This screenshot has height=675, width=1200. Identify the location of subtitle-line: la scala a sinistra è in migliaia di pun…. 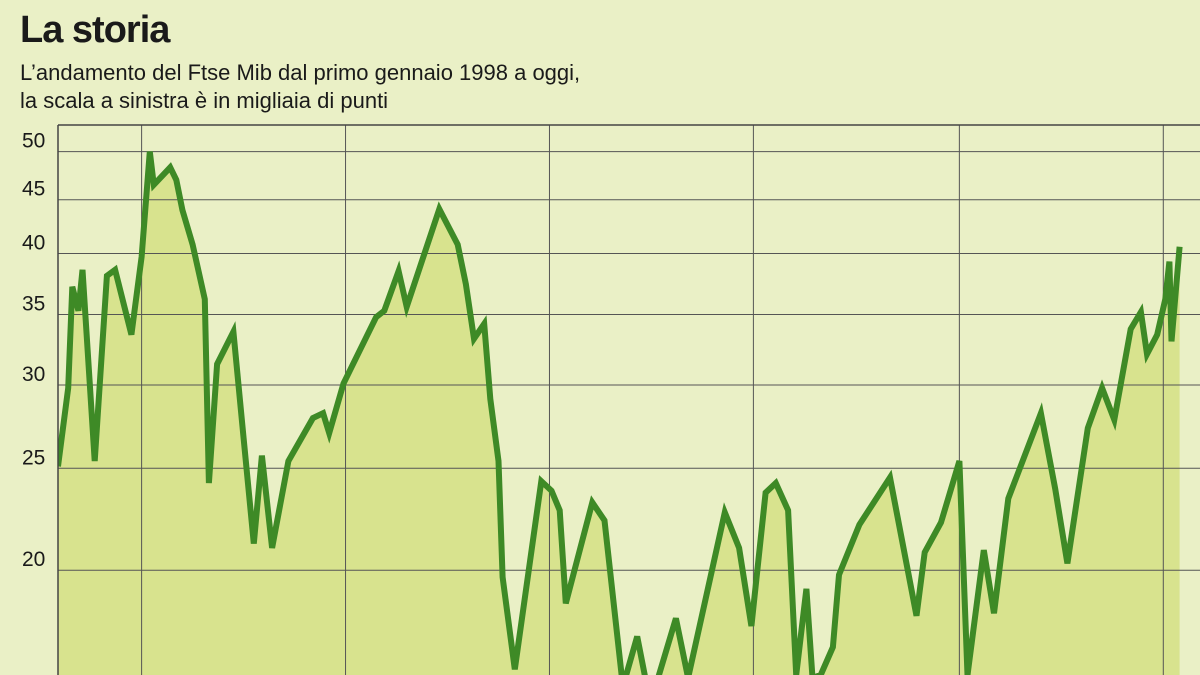
(204, 100).